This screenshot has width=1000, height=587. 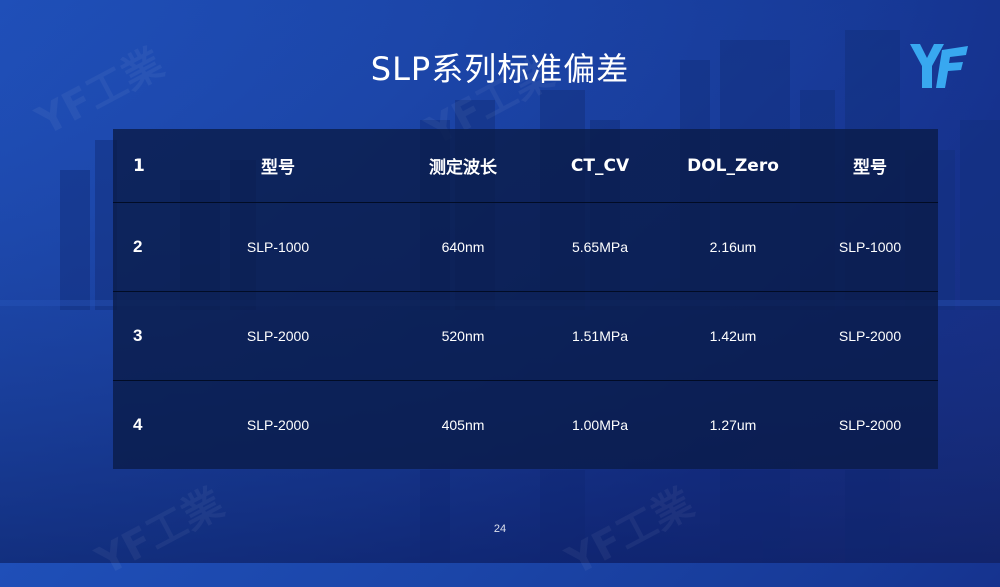 I want to click on row-number: 3, so click(x=138, y=335).